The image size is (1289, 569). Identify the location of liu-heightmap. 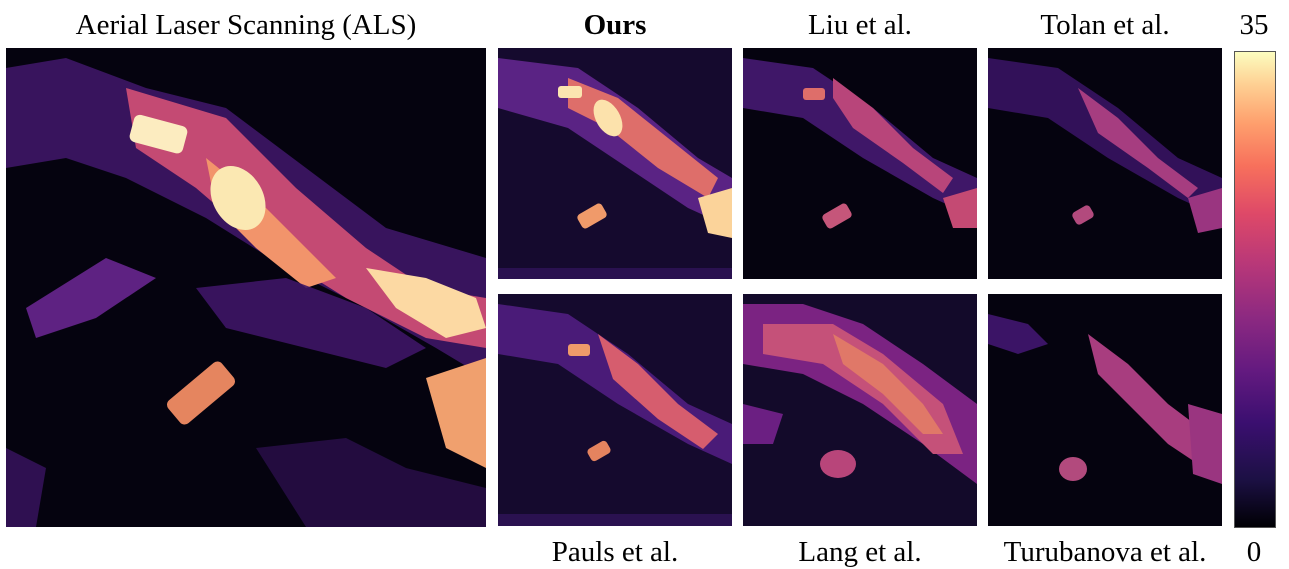
(860, 163).